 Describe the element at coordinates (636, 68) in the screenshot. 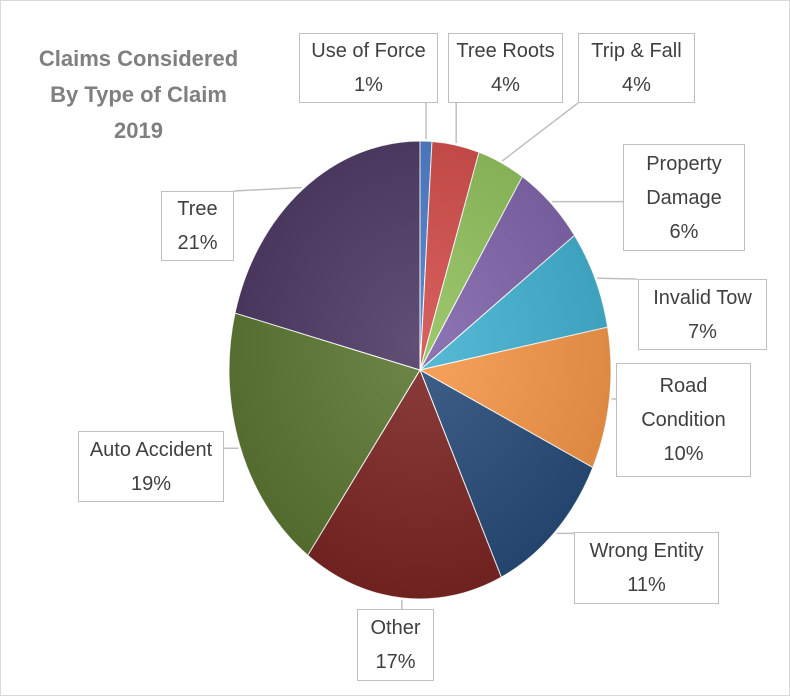

I see `data-label: Trip & Fall 4%` at that location.